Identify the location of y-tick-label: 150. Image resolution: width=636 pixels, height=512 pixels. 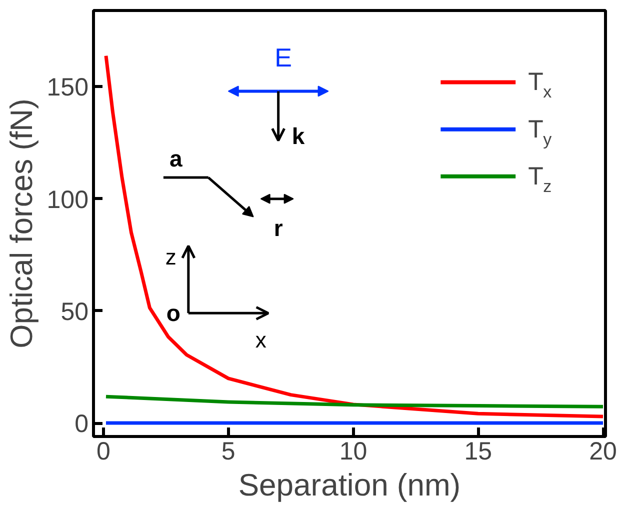
(67, 88).